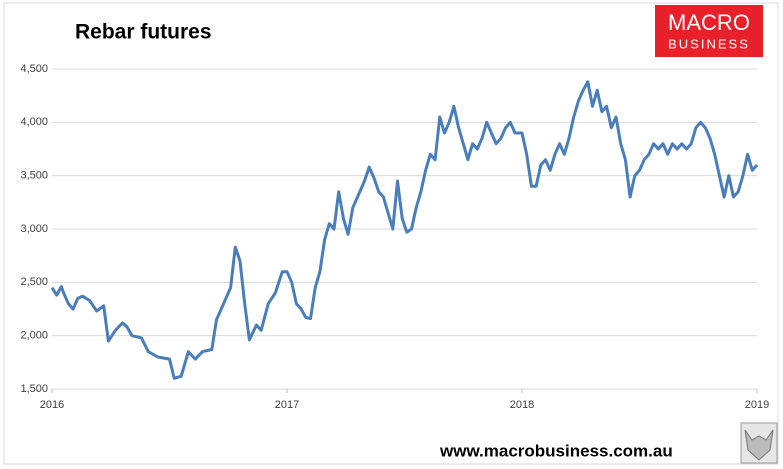 Image resolution: width=783 pixels, height=469 pixels. What do you see at coordinates (34, 122) in the screenshot?
I see `y-tick-label: 4,000` at bounding box center [34, 122].